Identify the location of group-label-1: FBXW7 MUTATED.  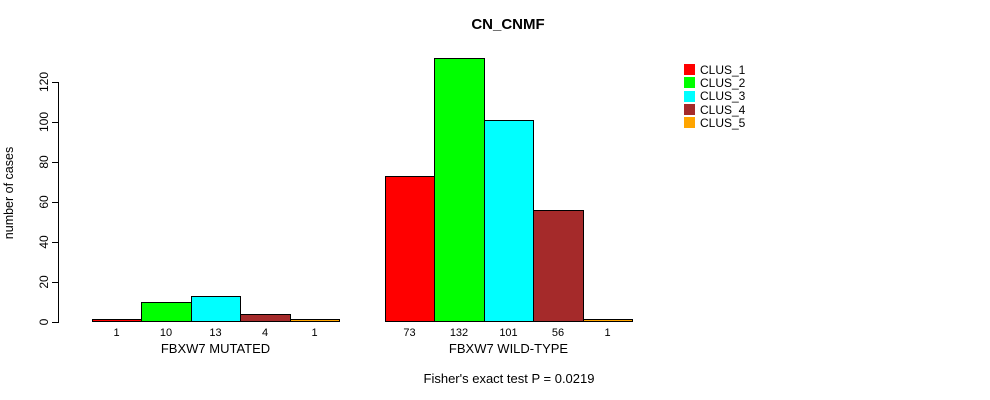
(215, 348).